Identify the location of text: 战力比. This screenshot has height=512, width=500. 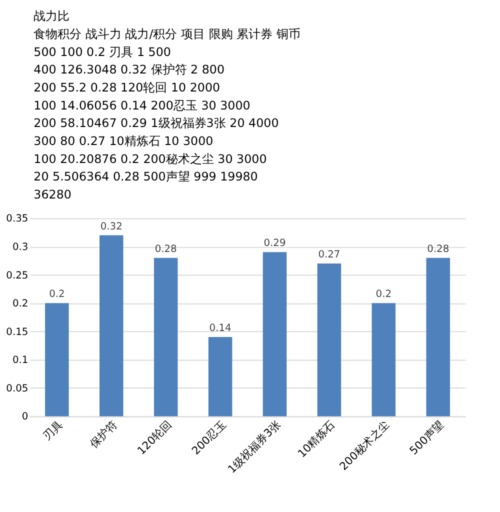
(52, 16).